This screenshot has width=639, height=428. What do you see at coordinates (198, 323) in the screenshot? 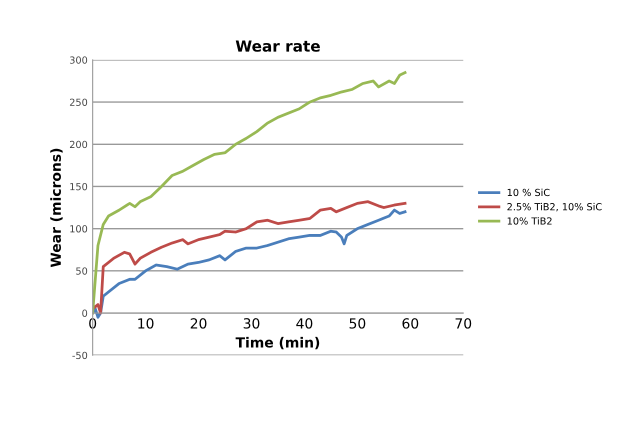
I see `x-tick-label: 20` at bounding box center [198, 323].